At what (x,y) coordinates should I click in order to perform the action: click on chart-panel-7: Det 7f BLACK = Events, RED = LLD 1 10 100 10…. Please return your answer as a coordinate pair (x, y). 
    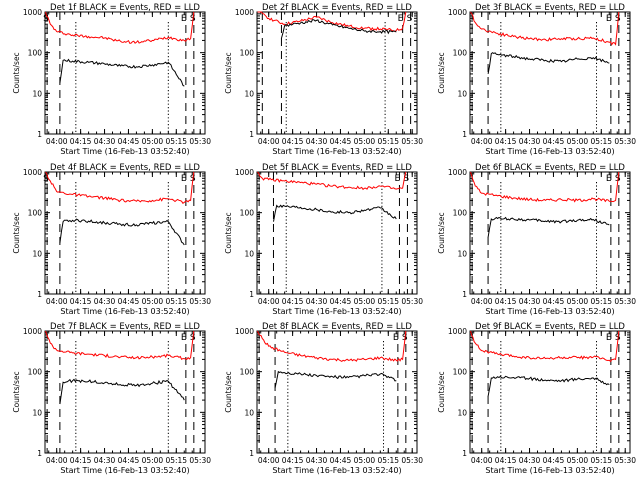
    Looking at the image, I should click on (111, 398).